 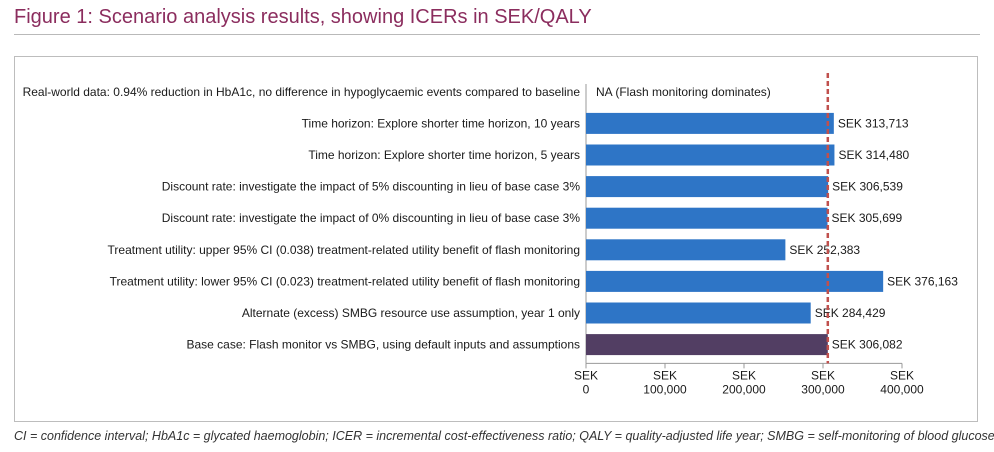 I want to click on data-label: SEK 305,699, so click(x=867, y=218).